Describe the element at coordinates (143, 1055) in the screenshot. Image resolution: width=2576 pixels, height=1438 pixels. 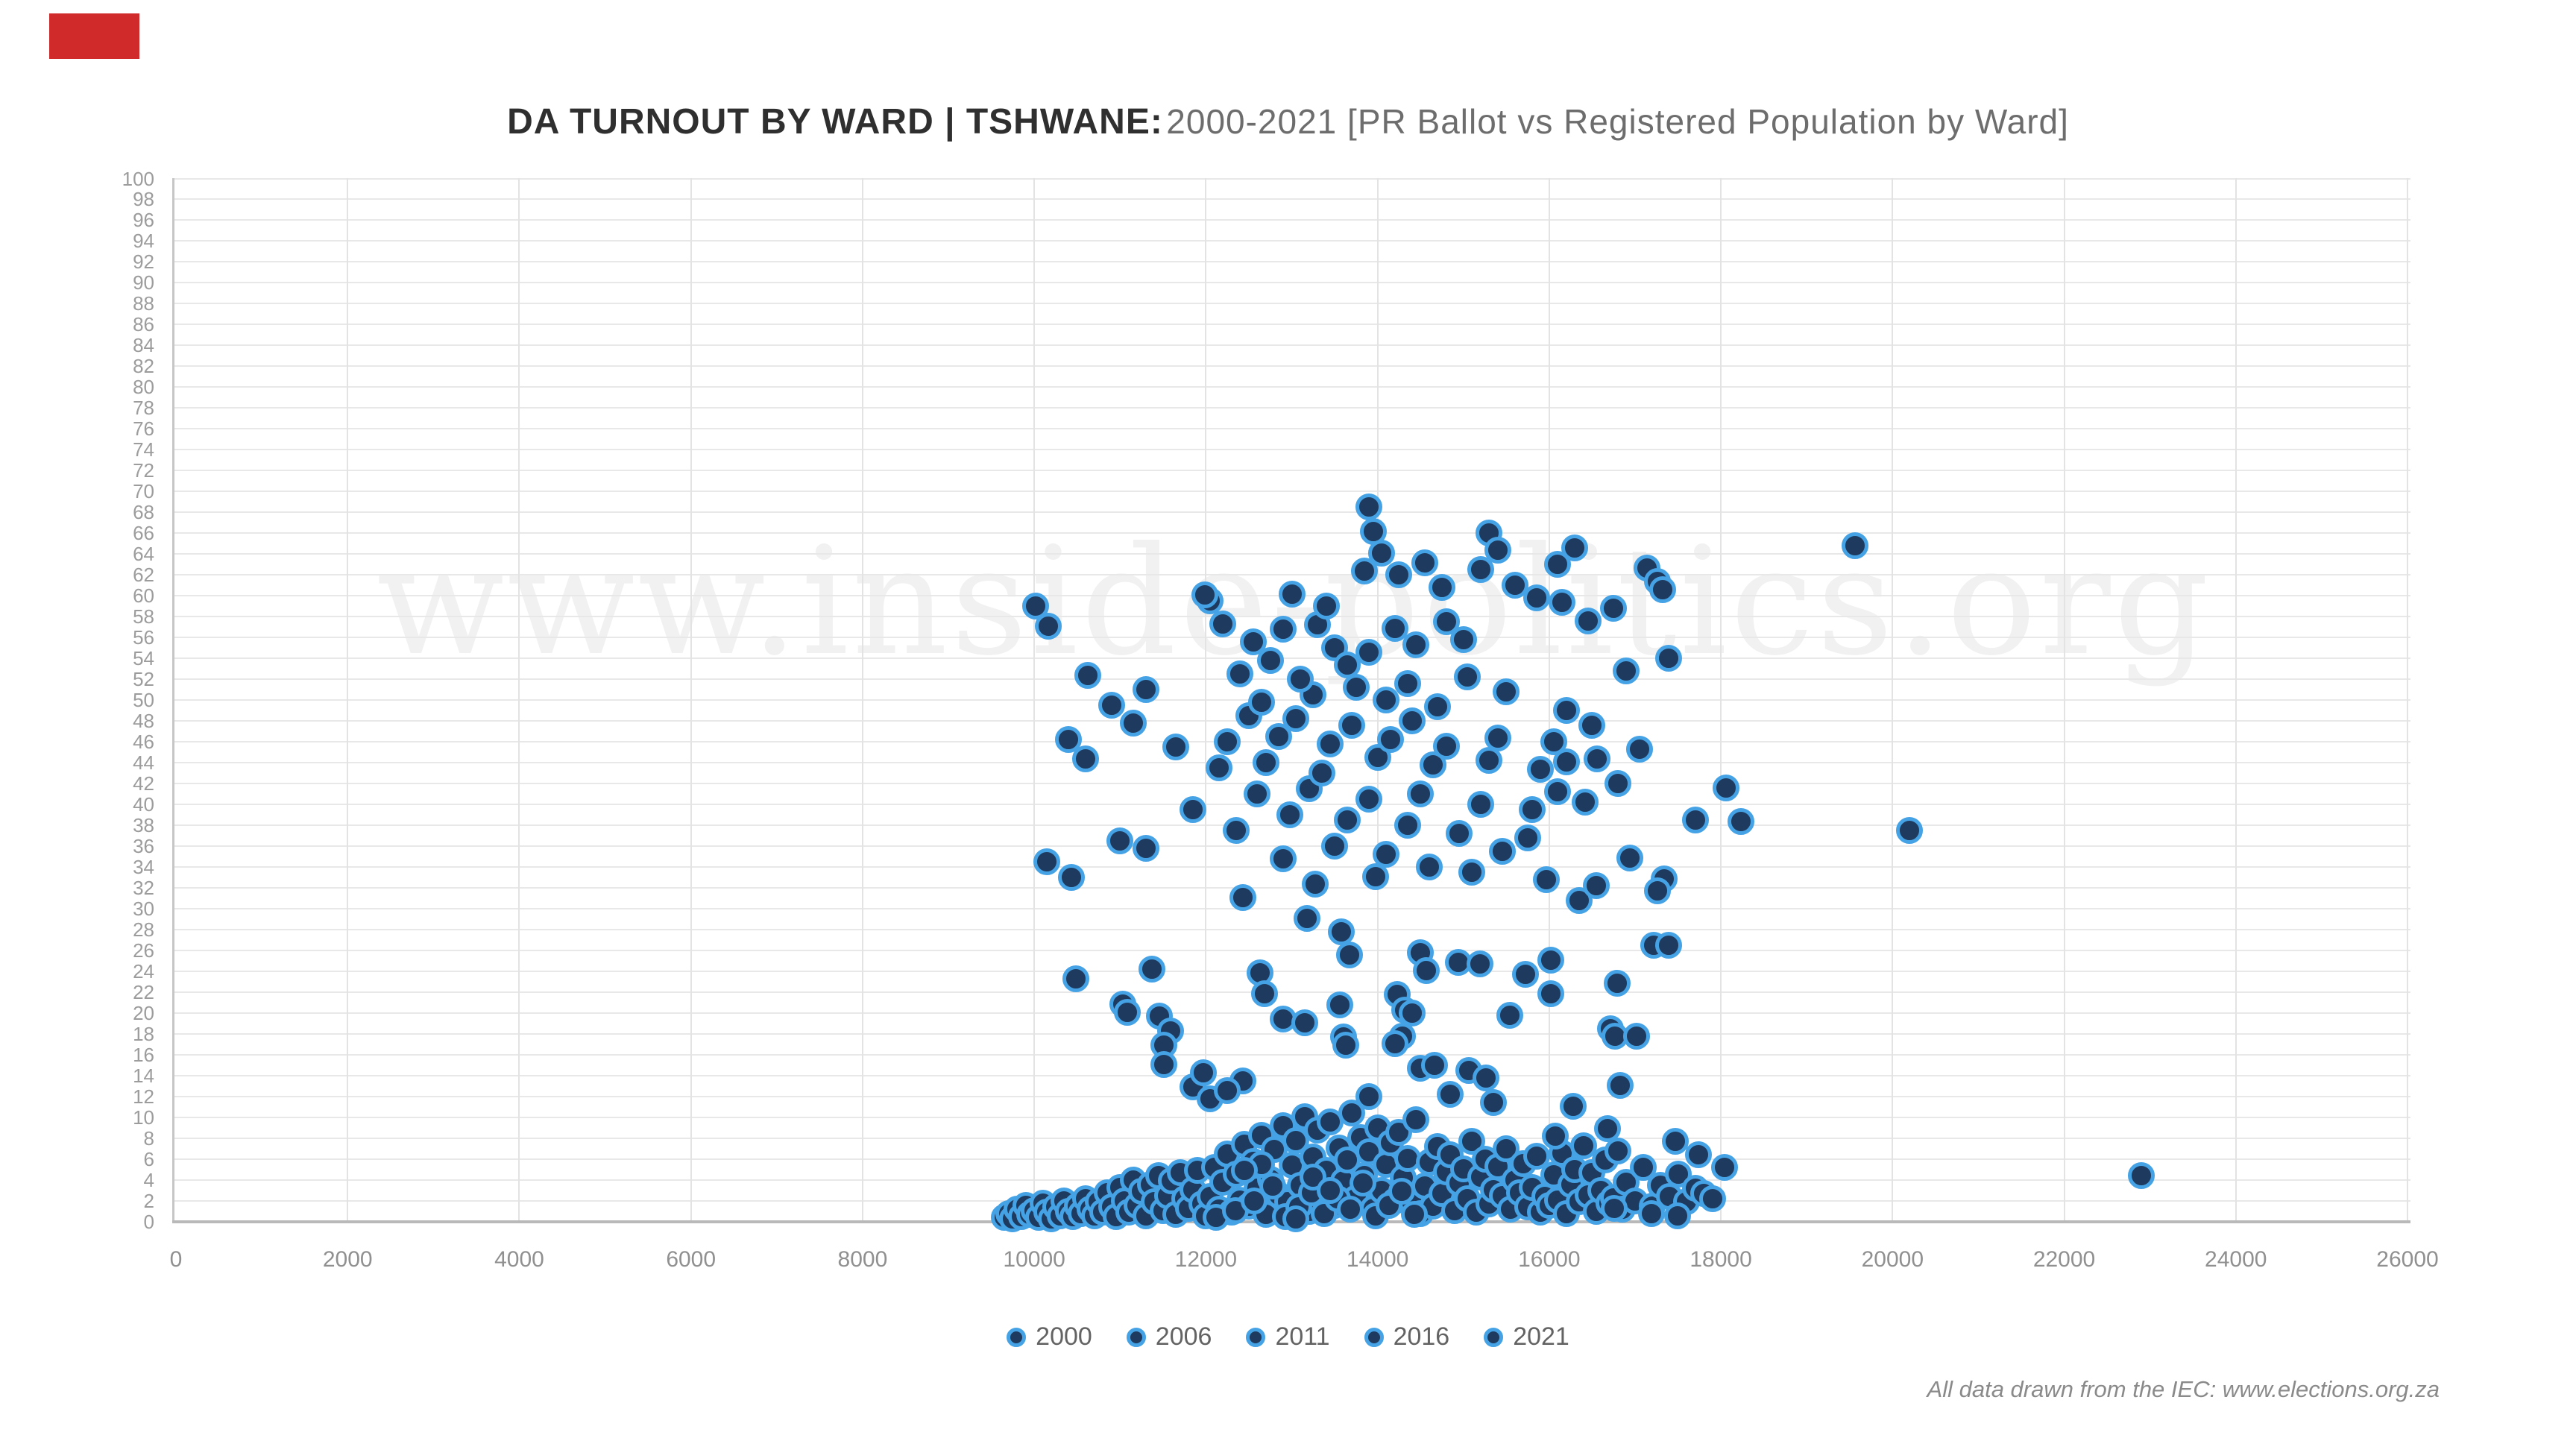
I see `y-tick-label: 16` at that location.